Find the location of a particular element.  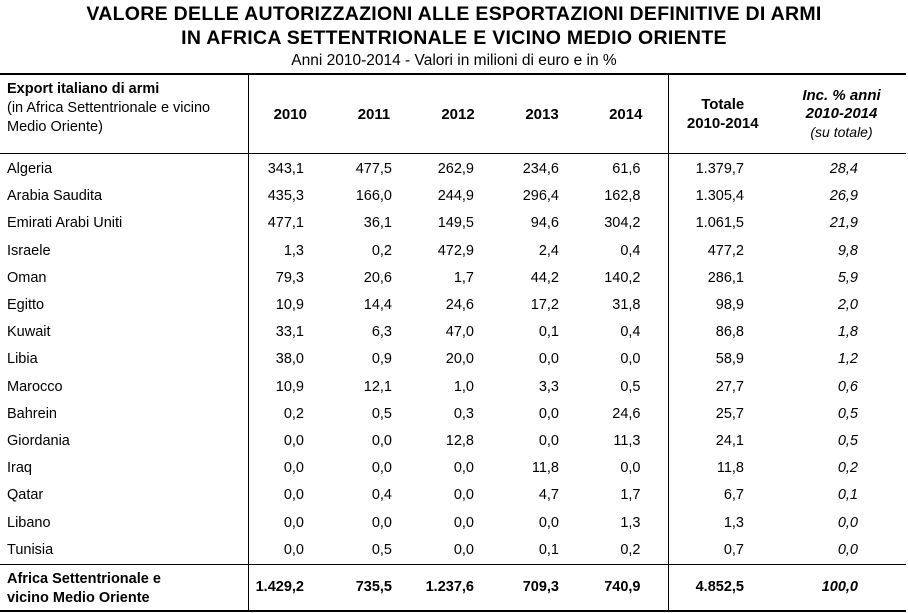

value-2014: 0,5 is located at coordinates (630, 386).